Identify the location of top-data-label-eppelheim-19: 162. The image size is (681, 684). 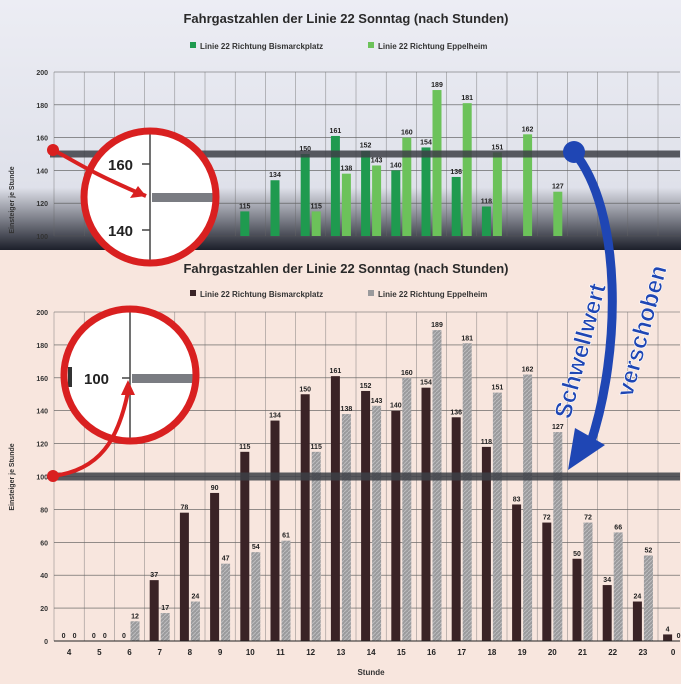
(528, 129).